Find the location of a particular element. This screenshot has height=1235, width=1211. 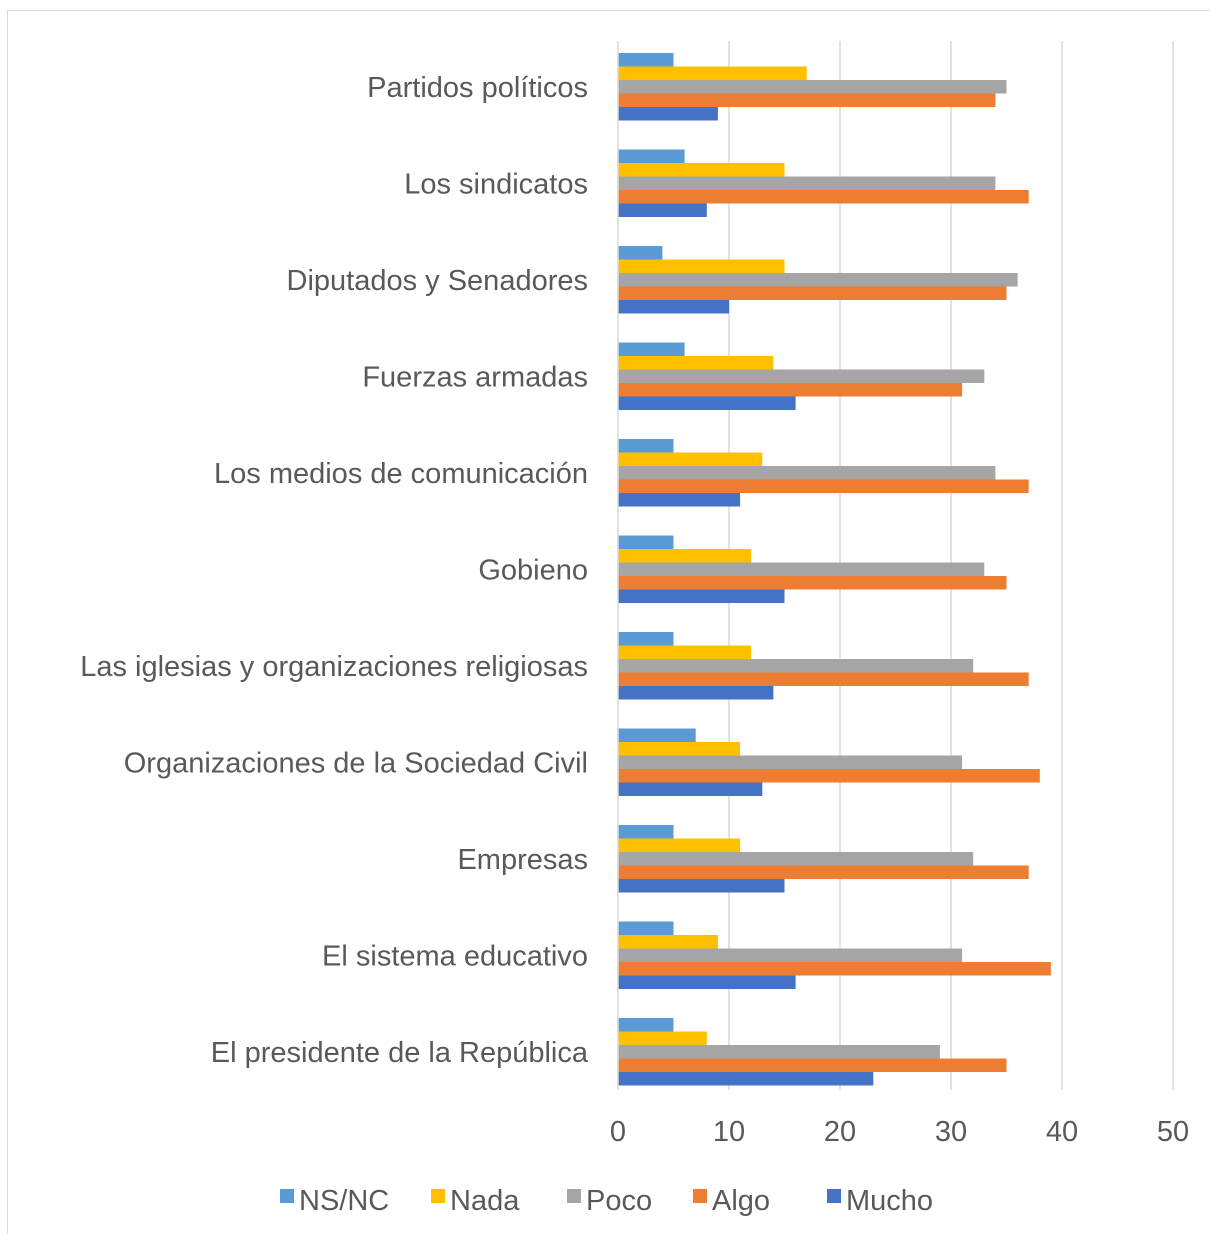

legend-swatch-algo is located at coordinates (700, 1196).